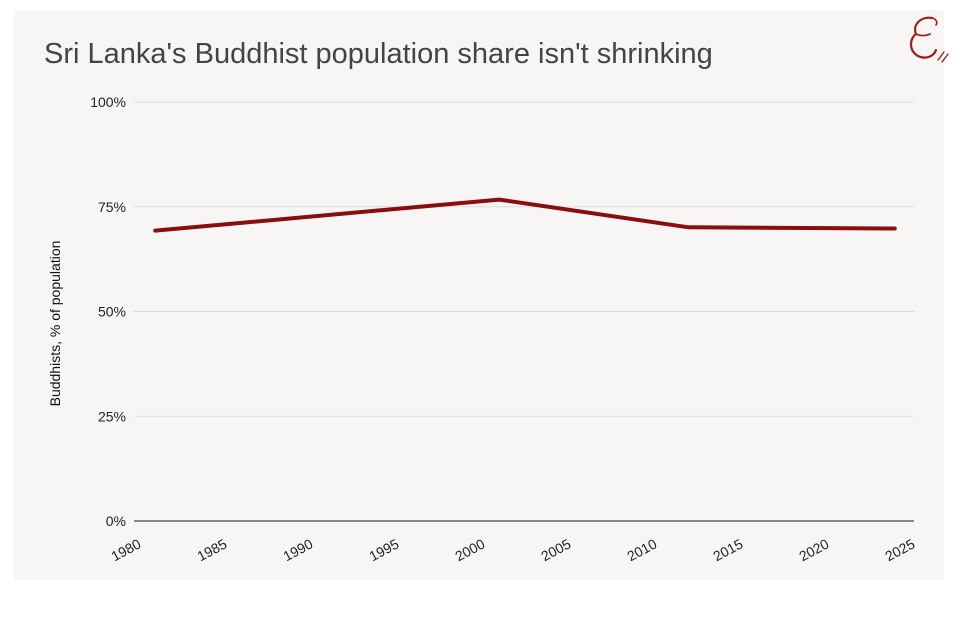 The height and width of the screenshot is (638, 960). Describe the element at coordinates (112, 207) in the screenshot. I see `y-tick-label: 75%` at that location.